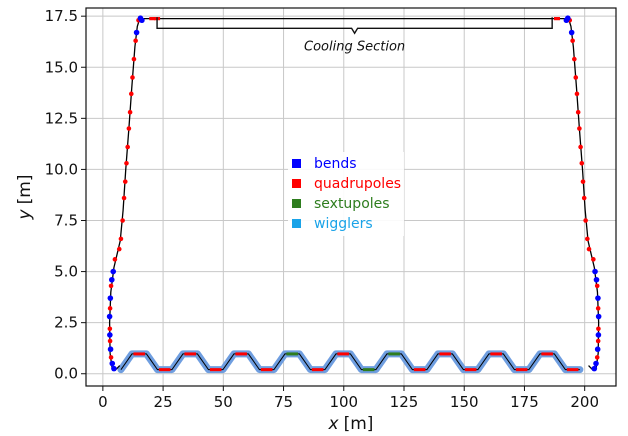  What do you see at coordinates (335, 164) in the screenshot?
I see `legend-label-bends: bends` at bounding box center [335, 164].